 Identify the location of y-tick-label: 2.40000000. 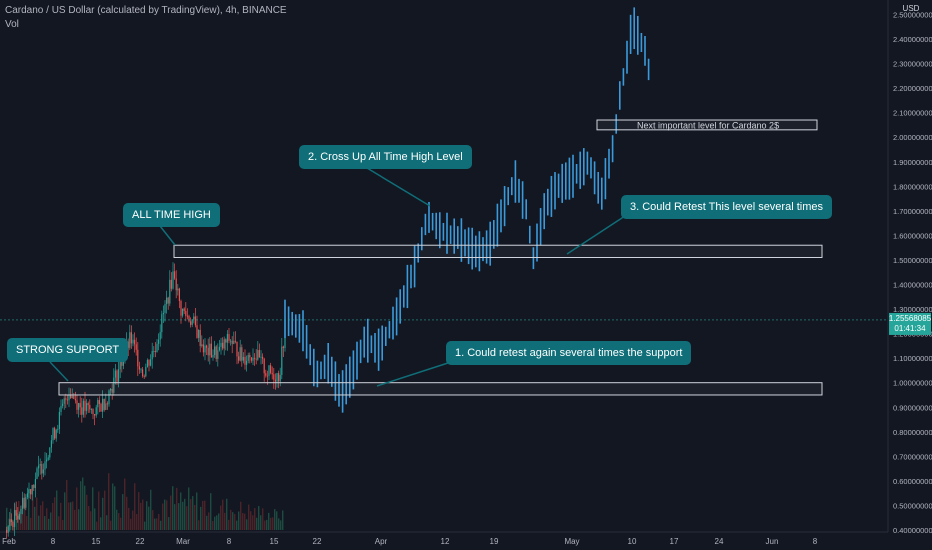
(912, 39).